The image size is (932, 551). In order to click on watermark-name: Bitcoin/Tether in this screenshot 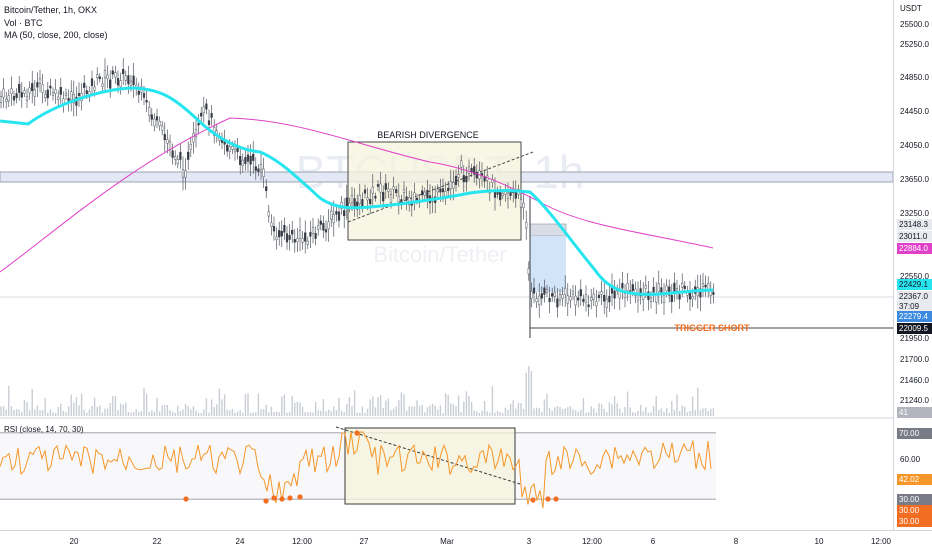, I will do `click(439, 254)`.